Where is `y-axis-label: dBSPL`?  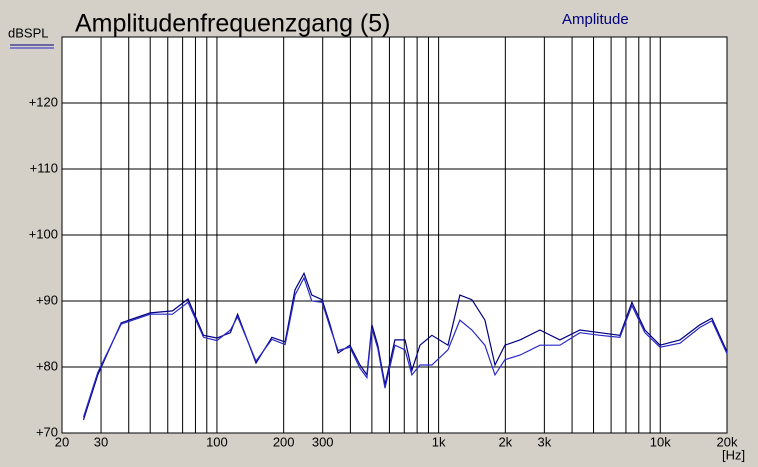
y-axis-label: dBSPL is located at coordinates (28, 32).